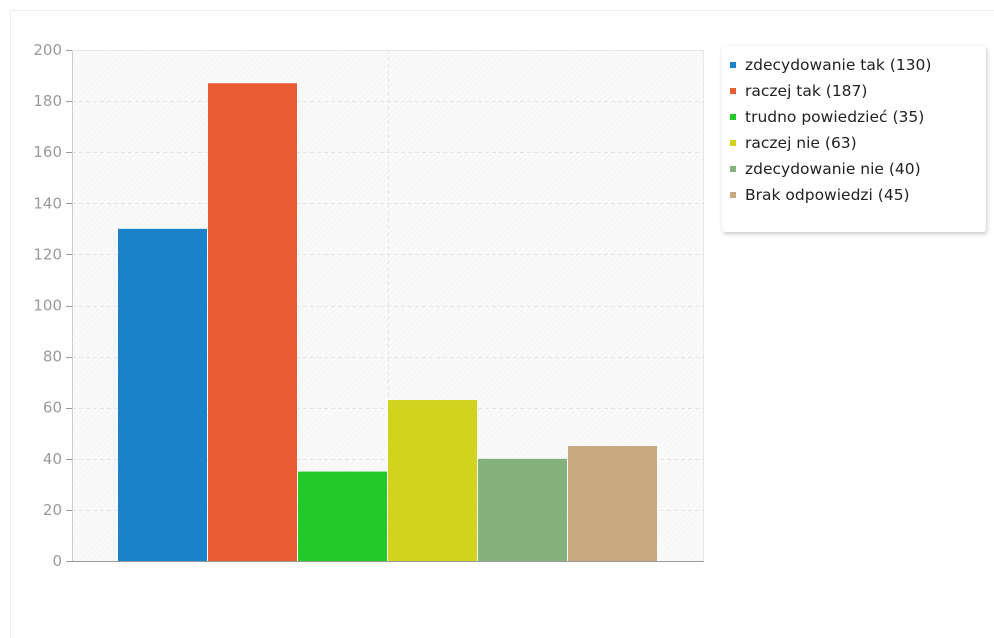 The height and width of the screenshot is (638, 994). I want to click on y-tick-label: 60, so click(52, 408).